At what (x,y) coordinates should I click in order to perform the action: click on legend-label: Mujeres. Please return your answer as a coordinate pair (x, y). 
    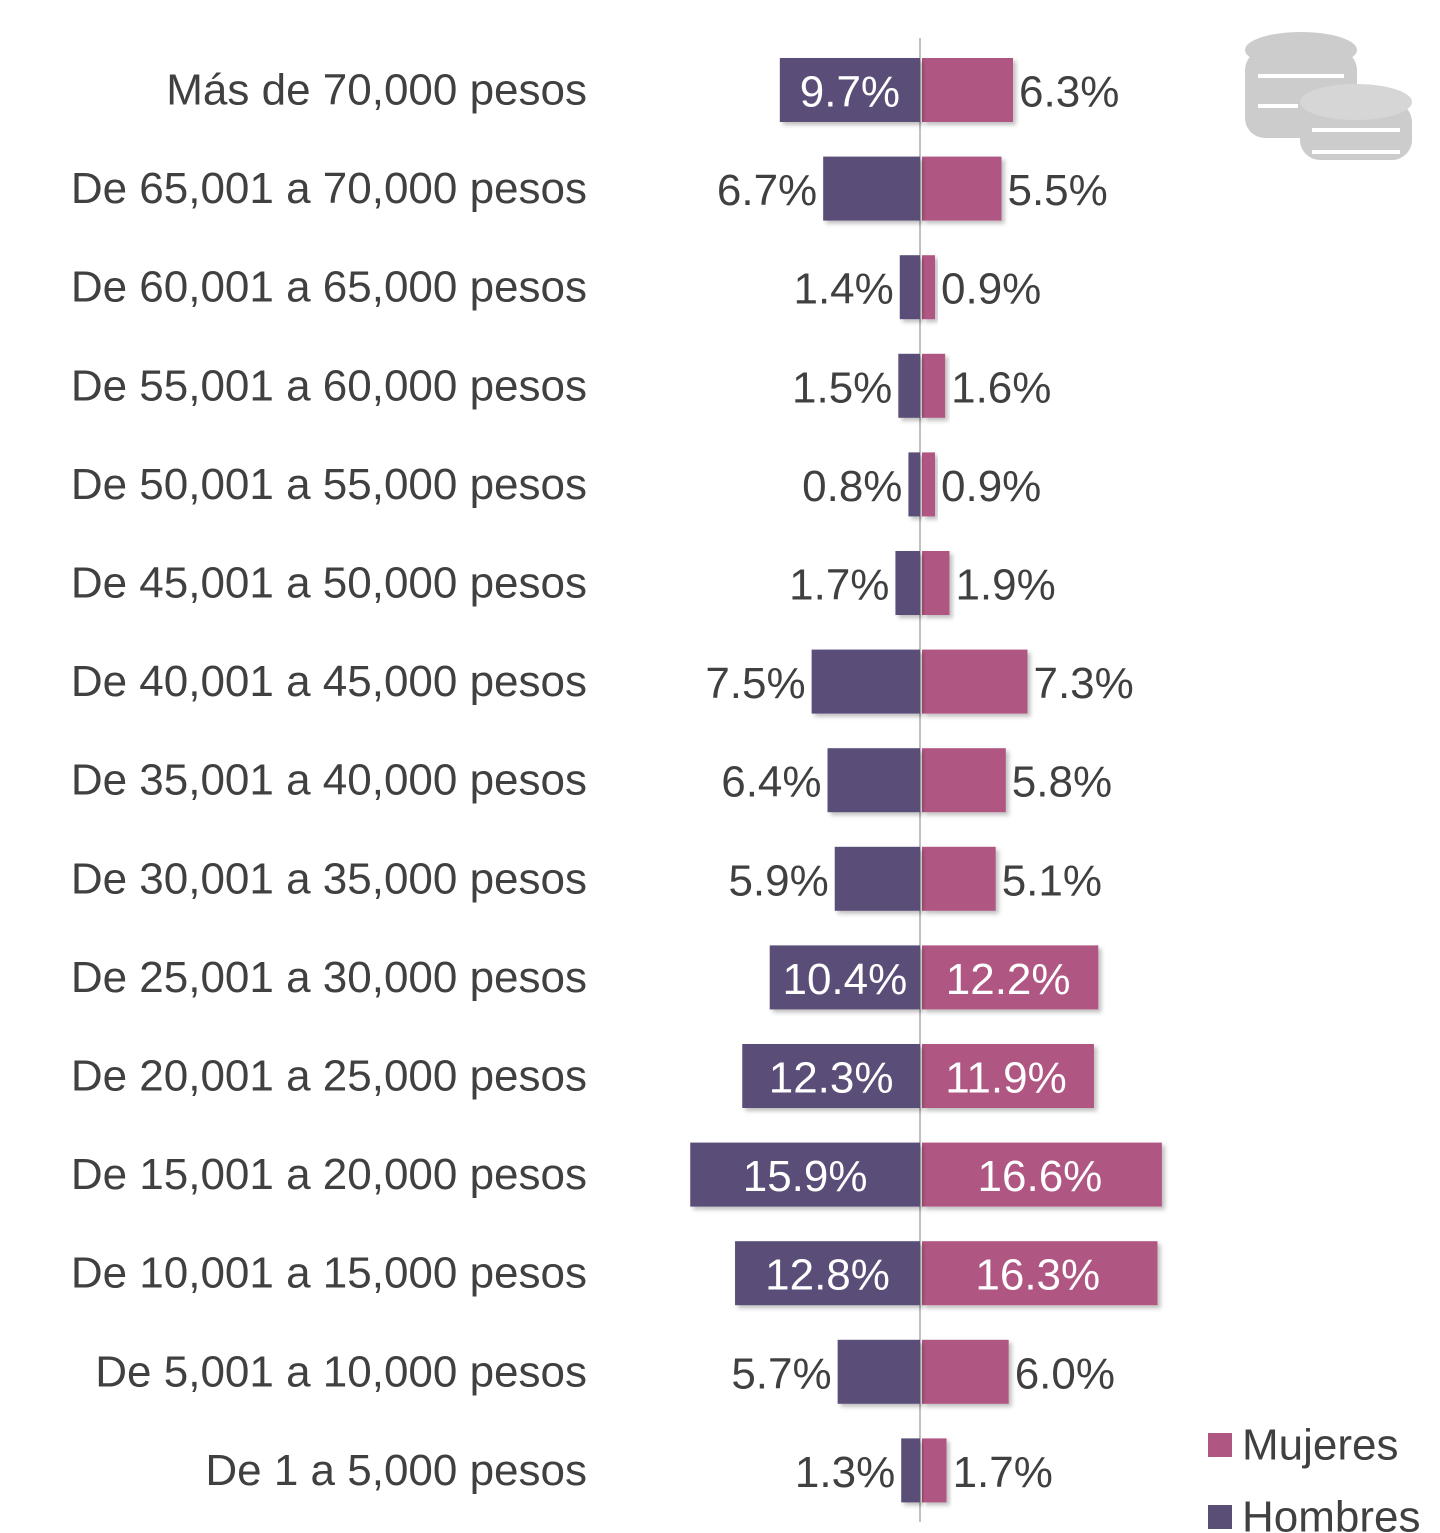
    Looking at the image, I should click on (1320, 1445).